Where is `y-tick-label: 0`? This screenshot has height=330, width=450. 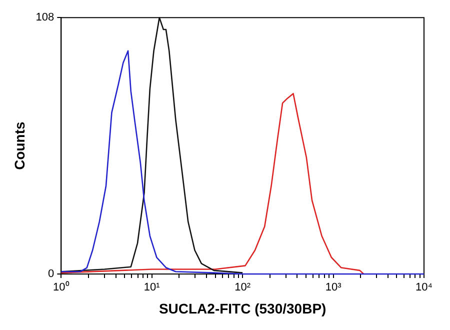
y-tick-label: 0 is located at coordinates (51, 274).